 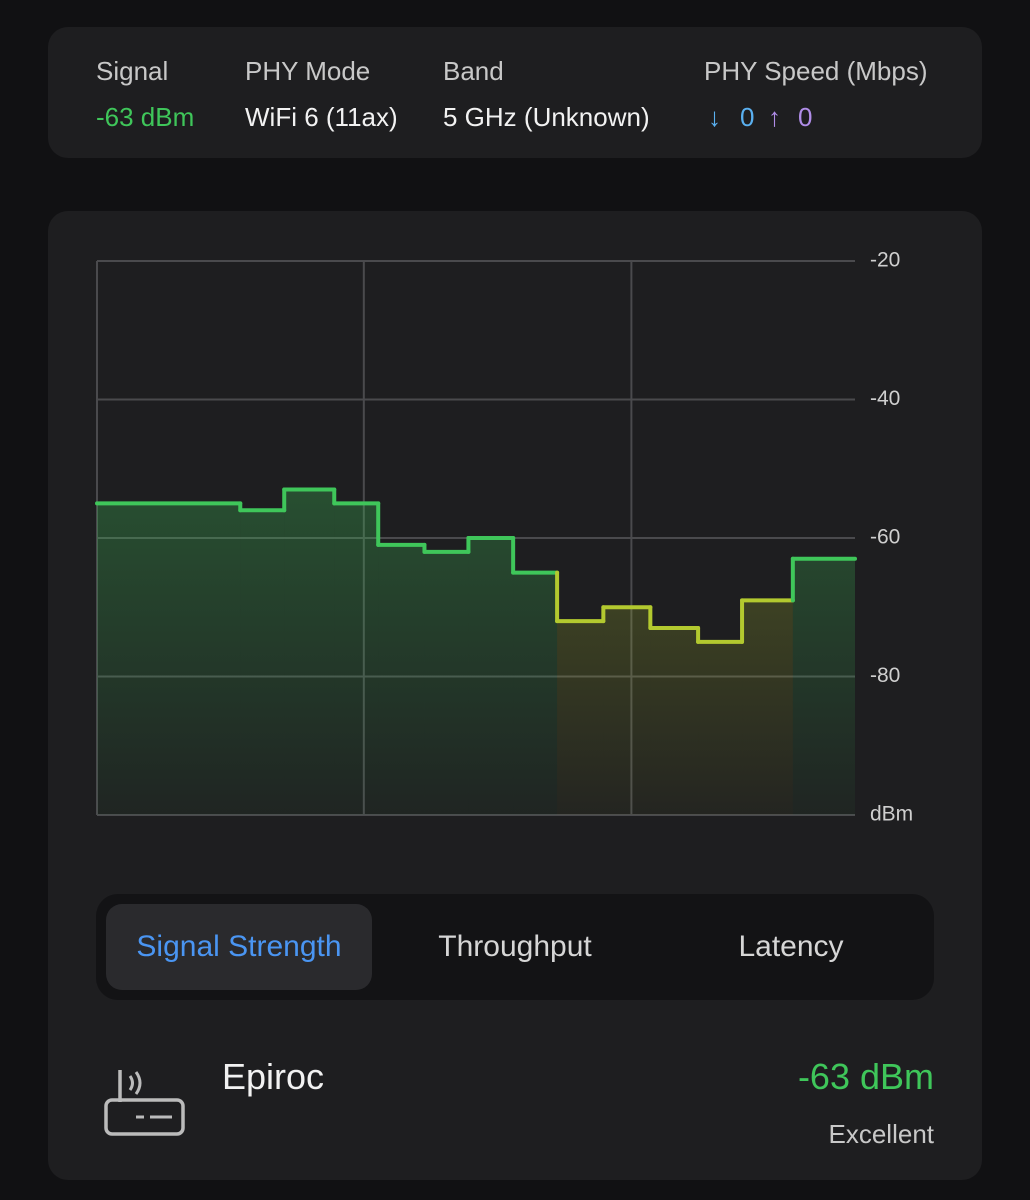 I want to click on value: 5 GHz (Unknown), so click(x=546, y=117).